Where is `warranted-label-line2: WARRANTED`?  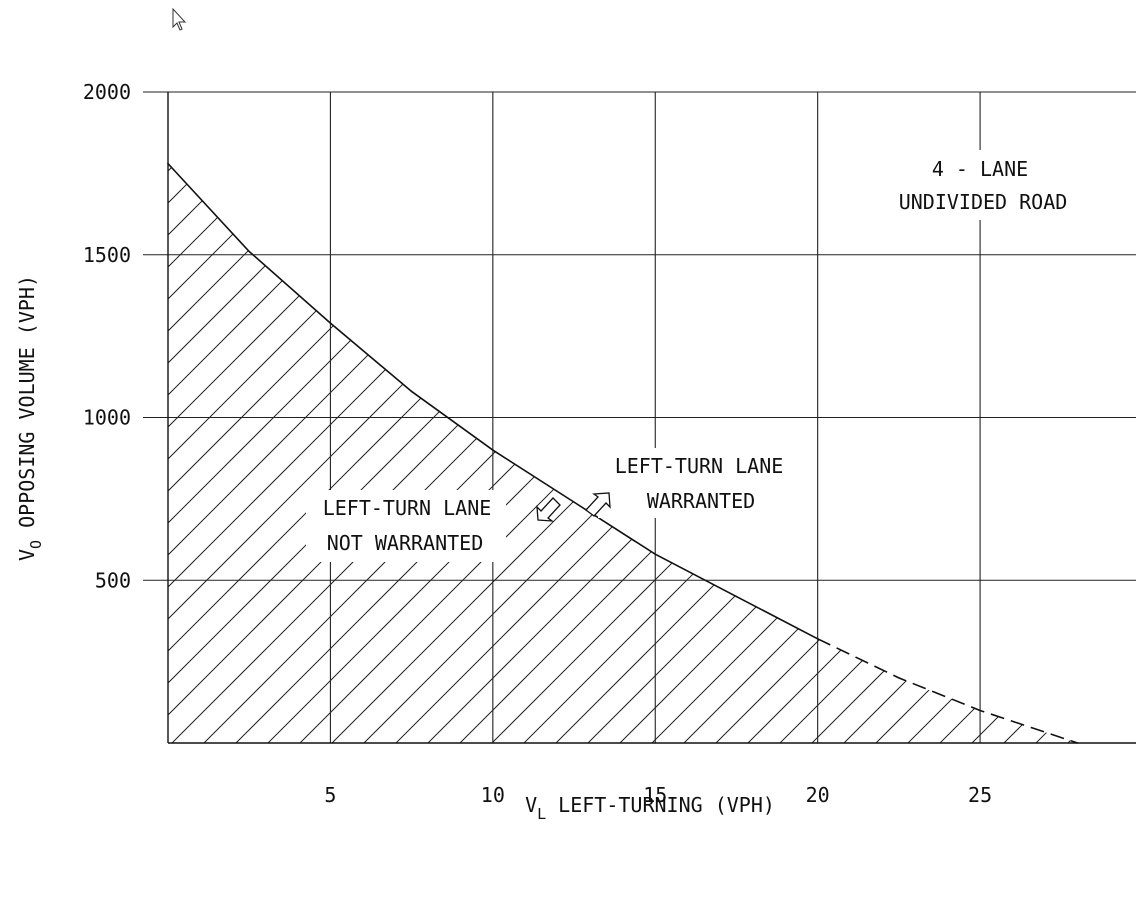 warranted-label-line2: WARRANTED is located at coordinates (701, 501).